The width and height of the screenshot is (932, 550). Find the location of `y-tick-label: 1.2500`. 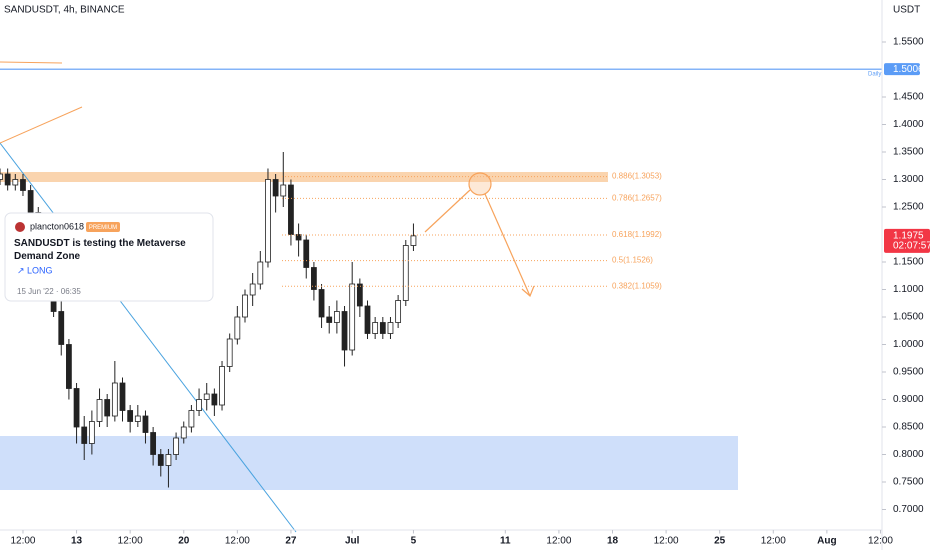

y-tick-label: 1.2500 is located at coordinates (908, 207).